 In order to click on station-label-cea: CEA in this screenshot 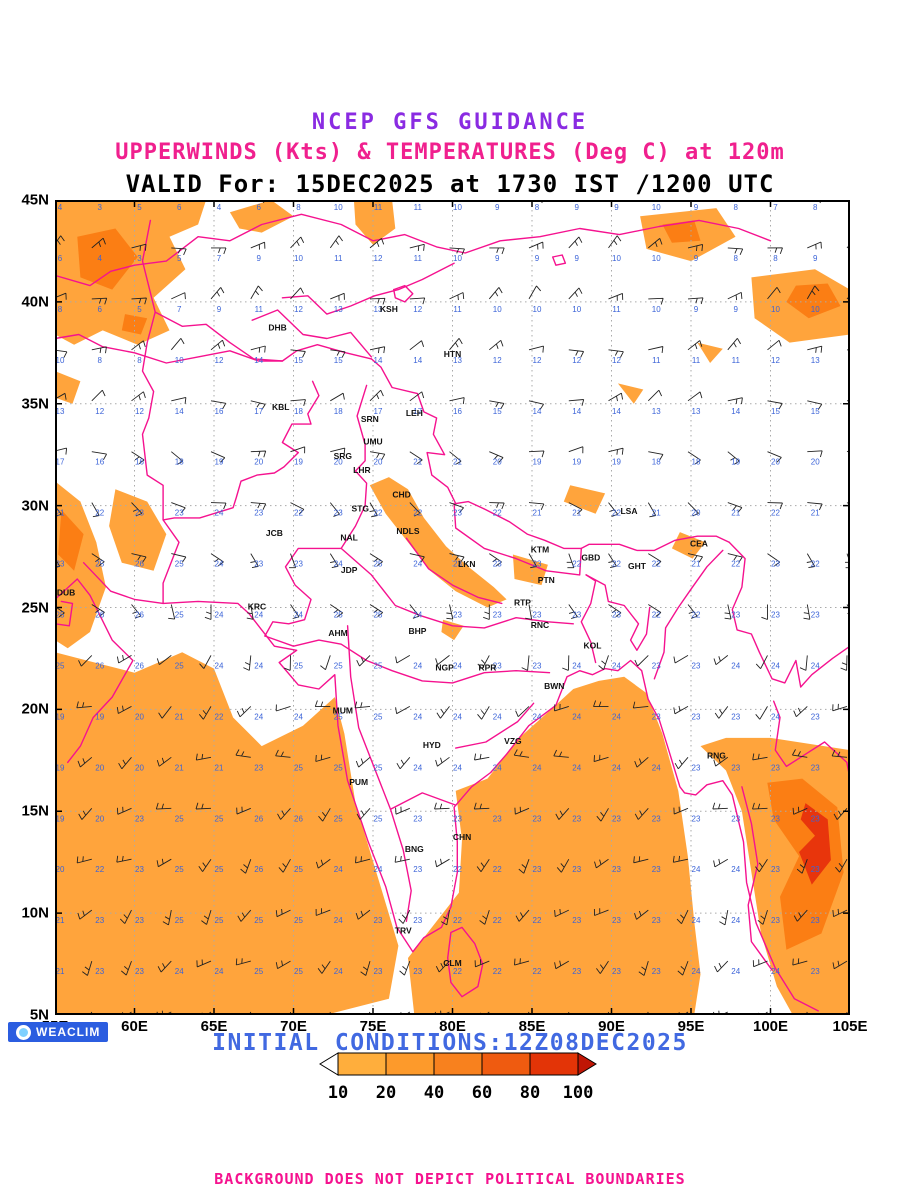, I will do `click(699, 543)`.